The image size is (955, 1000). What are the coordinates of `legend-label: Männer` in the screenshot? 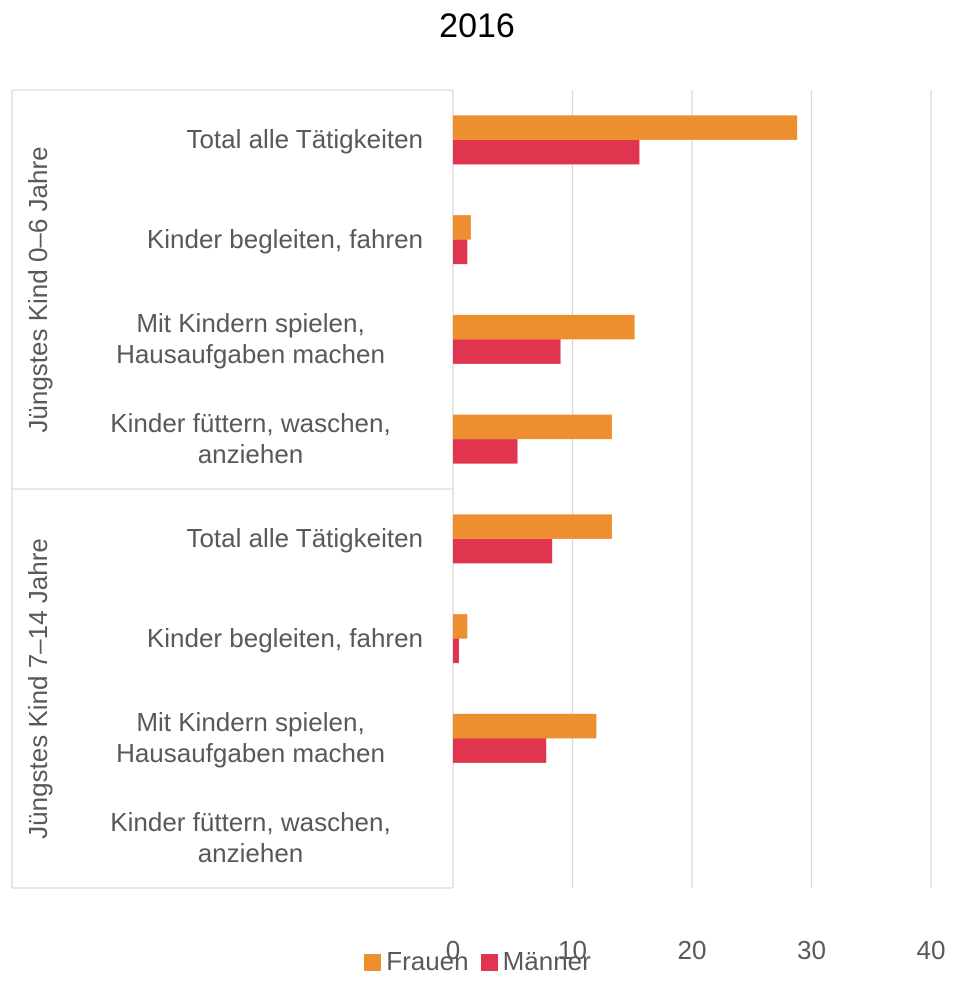 It's located at (546, 961).